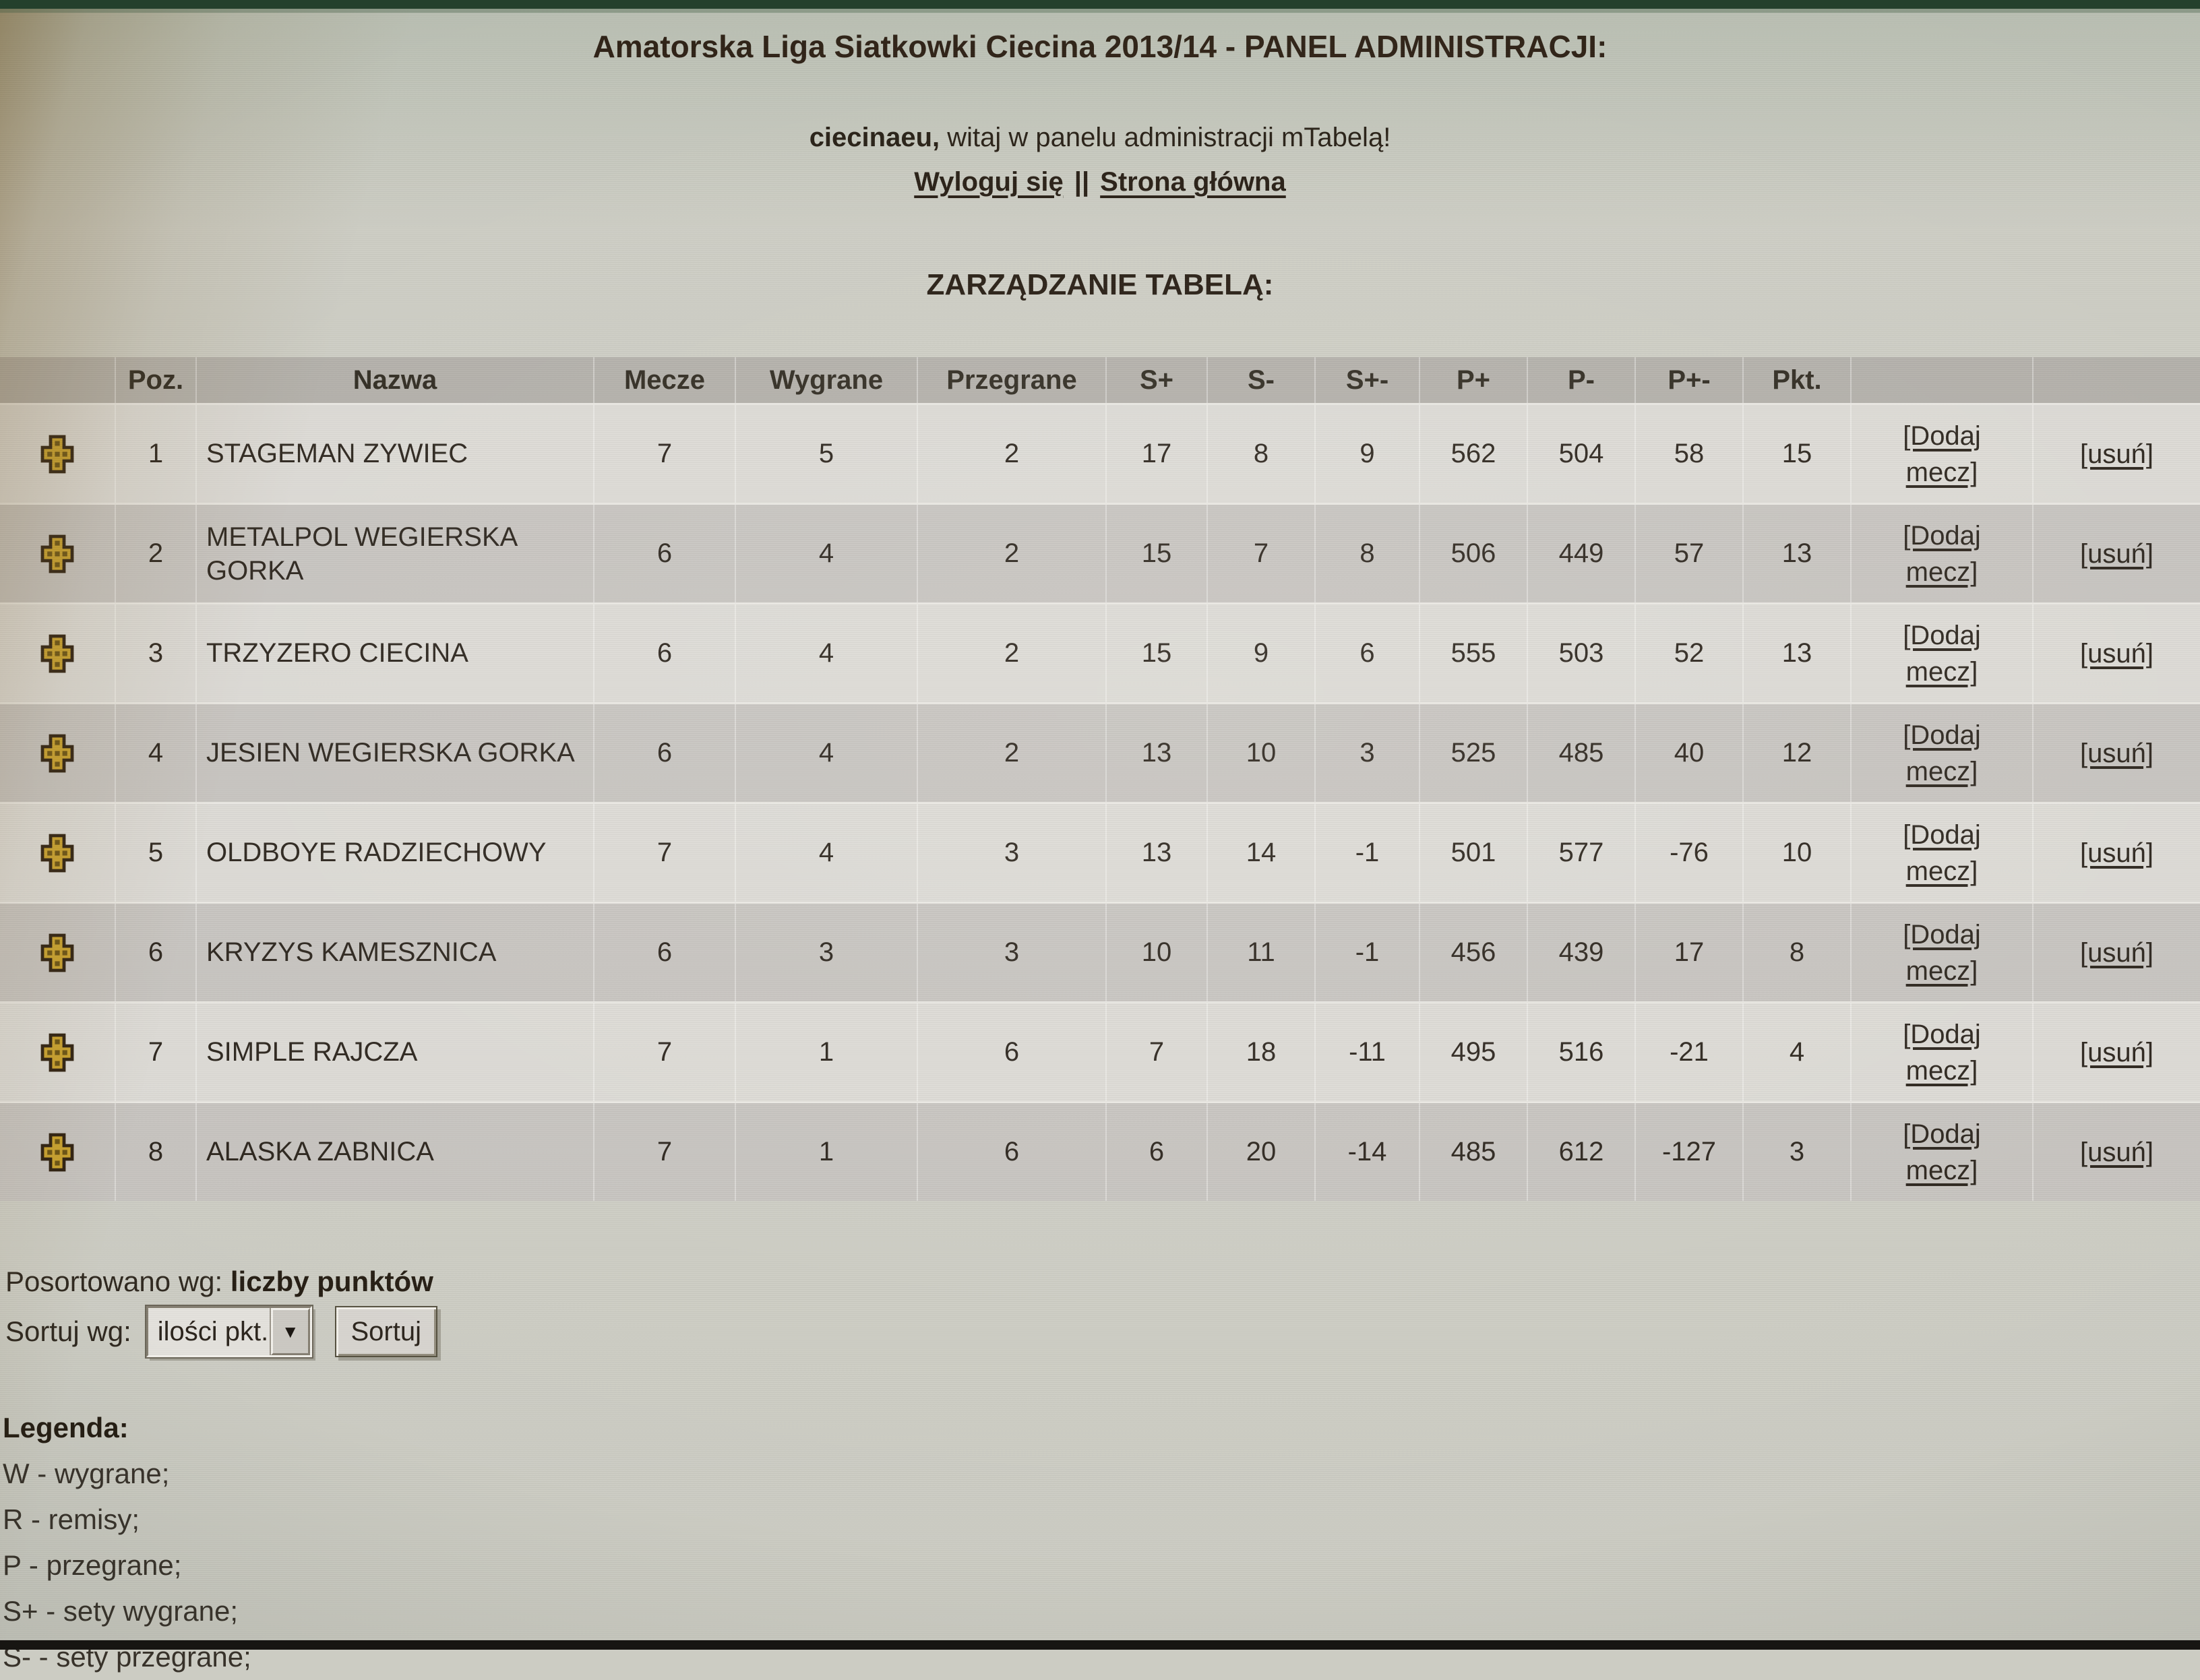 This screenshot has height=1680, width=2200. Describe the element at coordinates (1260, 553) in the screenshot. I see `s-minus-cell: 7` at that location.